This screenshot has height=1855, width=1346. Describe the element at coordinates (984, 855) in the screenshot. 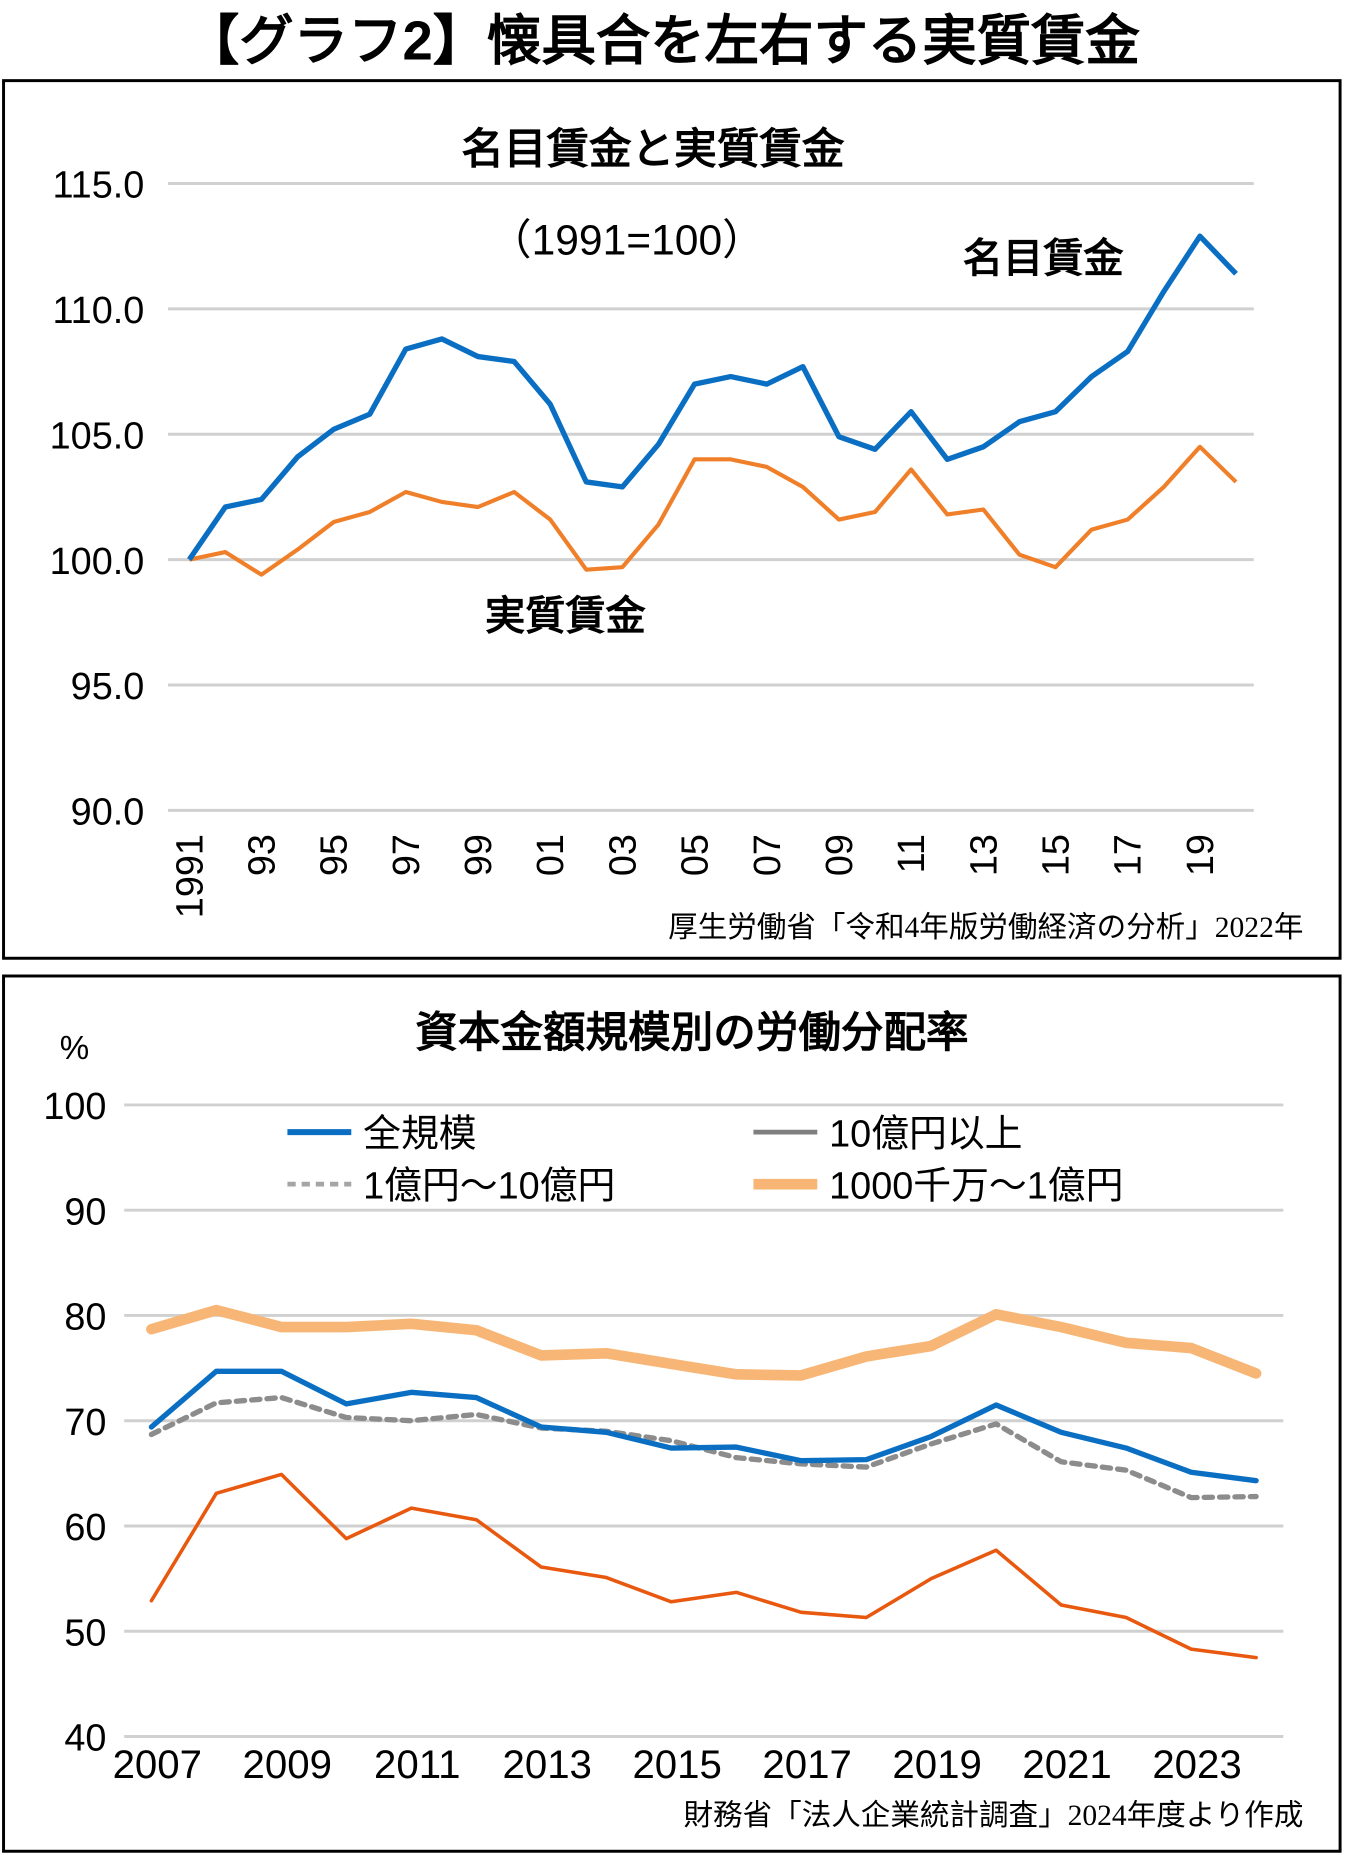

I see `x-tick-label: 13` at that location.